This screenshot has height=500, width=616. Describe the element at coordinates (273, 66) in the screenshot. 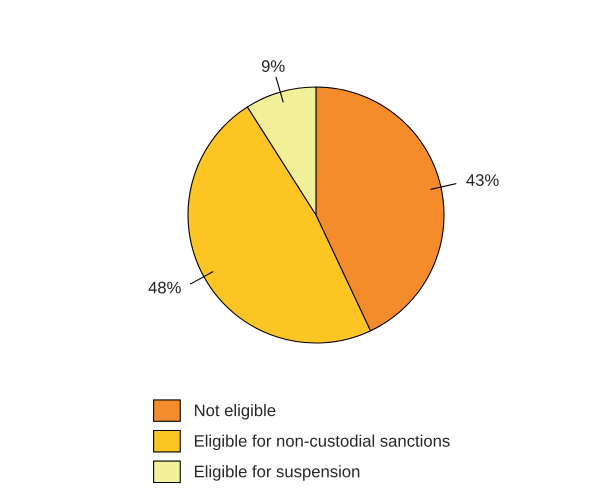

I see `data-label: 9%` at that location.